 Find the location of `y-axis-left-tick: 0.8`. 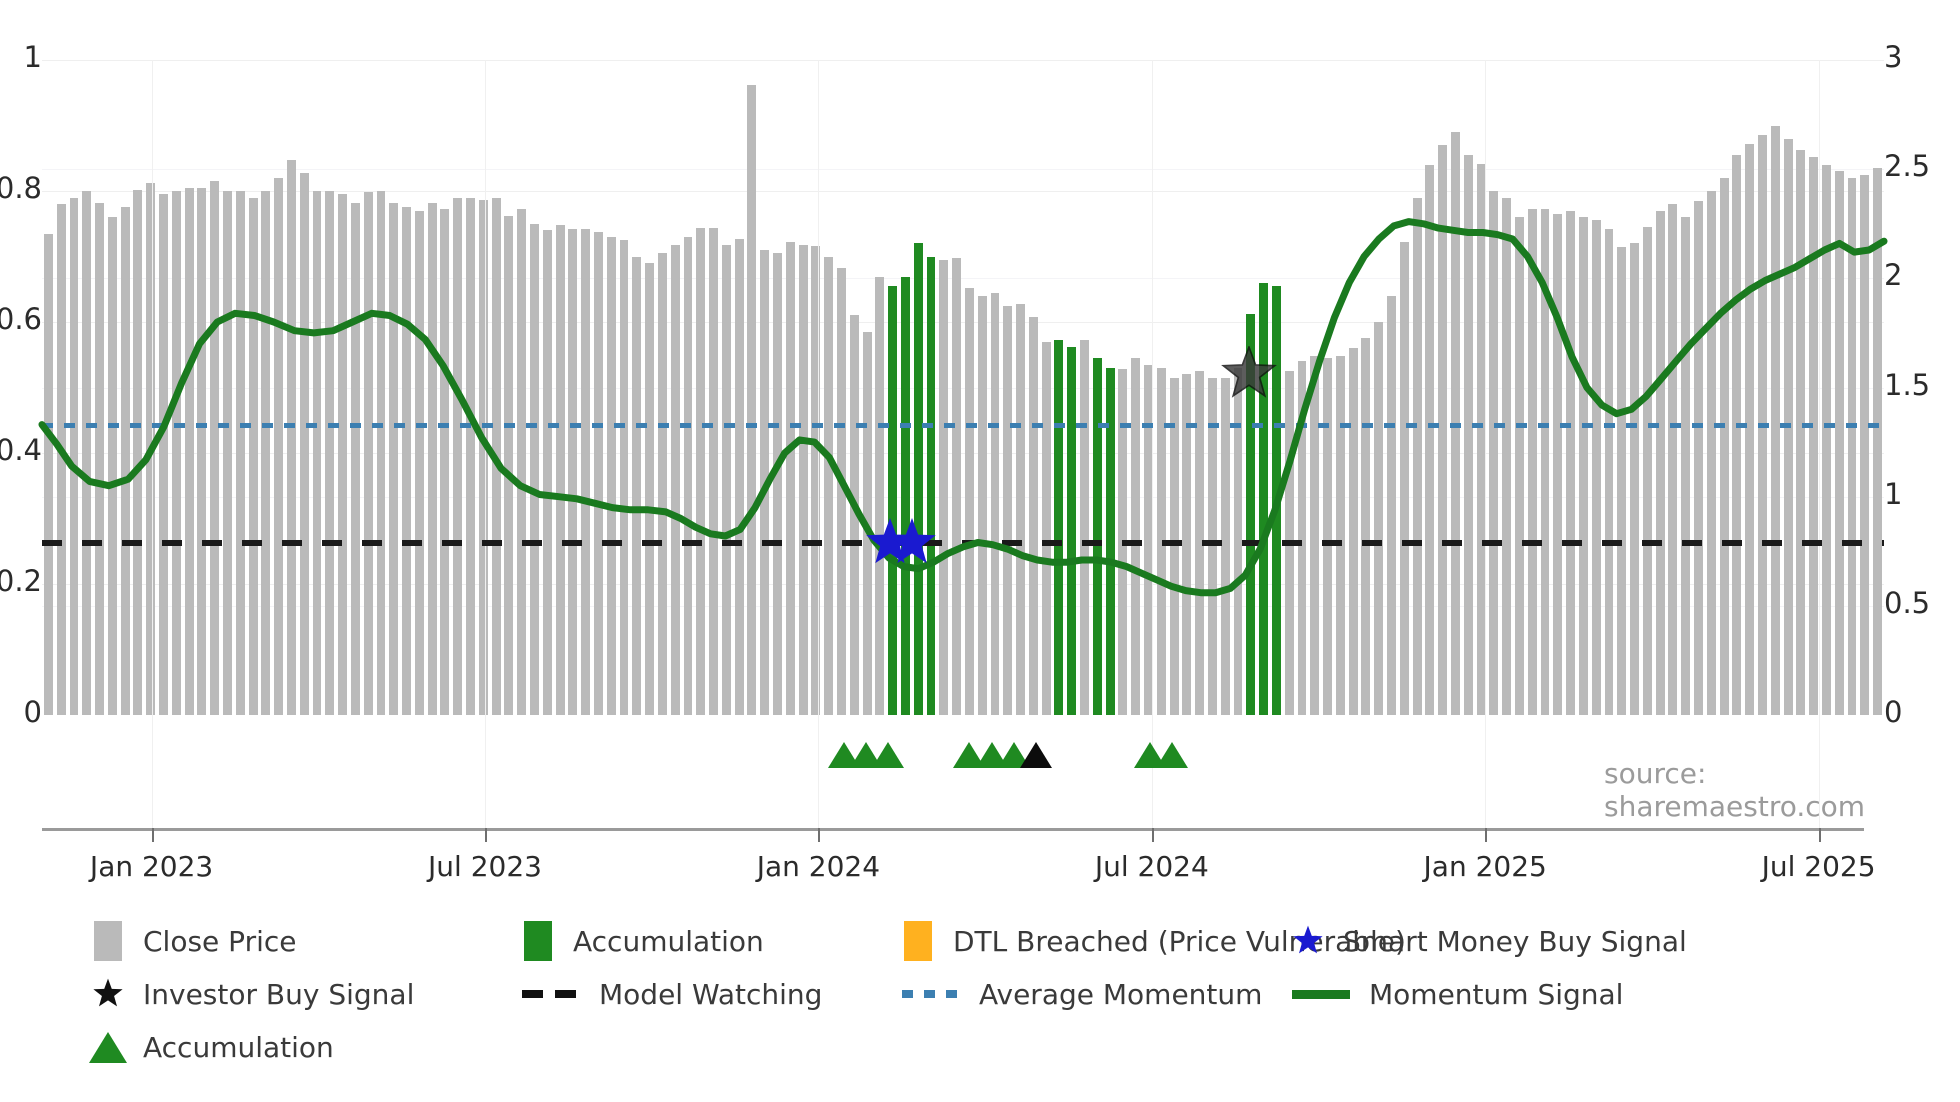

y-axis-left-tick: 0.8 is located at coordinates (21, 188).